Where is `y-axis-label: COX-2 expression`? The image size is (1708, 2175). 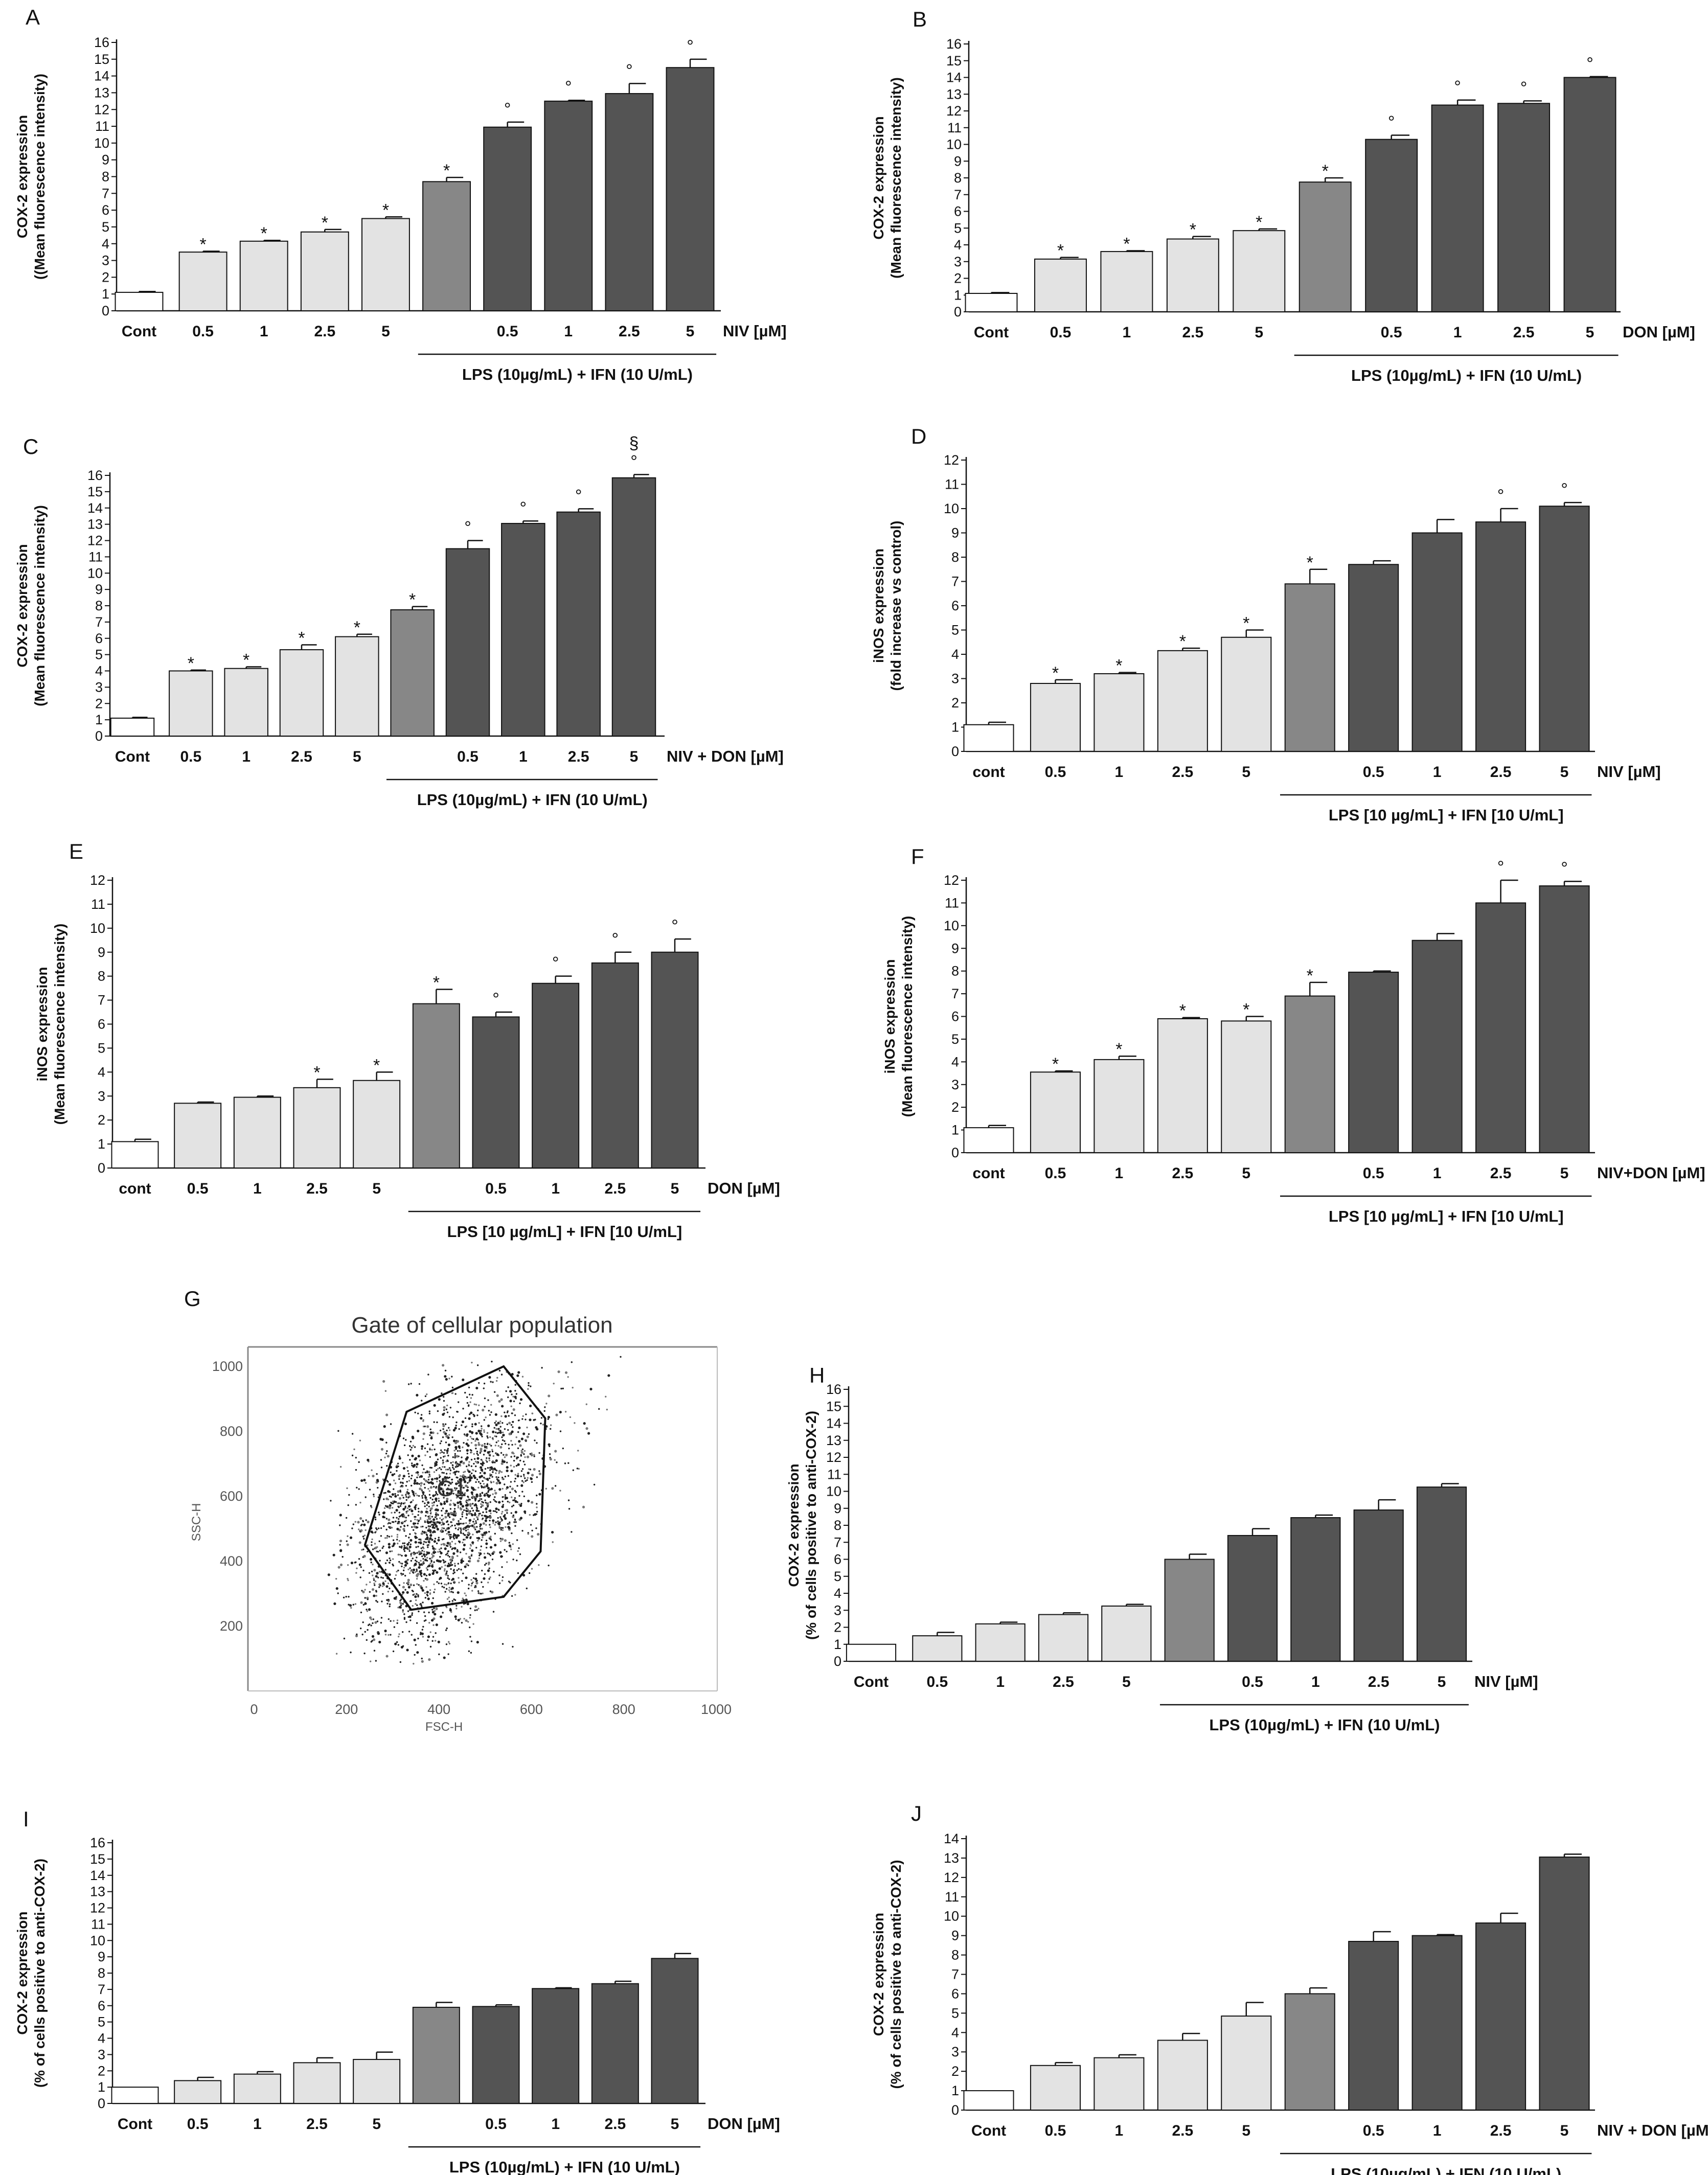 y-axis-label: COX-2 expression is located at coordinates (794, 1525).